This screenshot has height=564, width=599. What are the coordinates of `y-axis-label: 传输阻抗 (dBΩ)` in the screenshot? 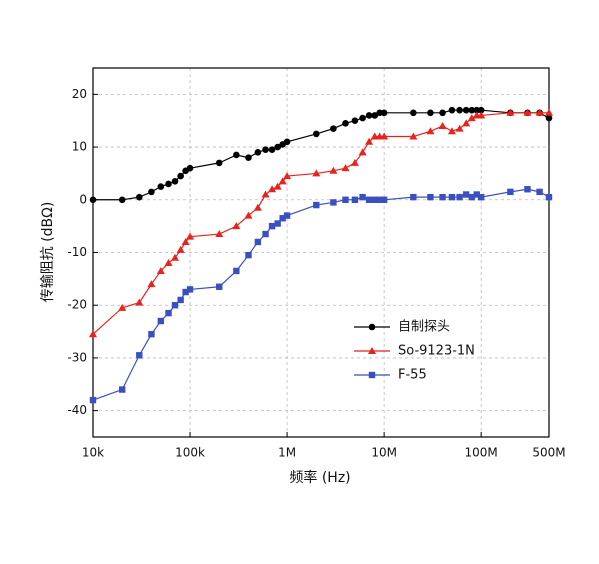 It's located at (48, 252).